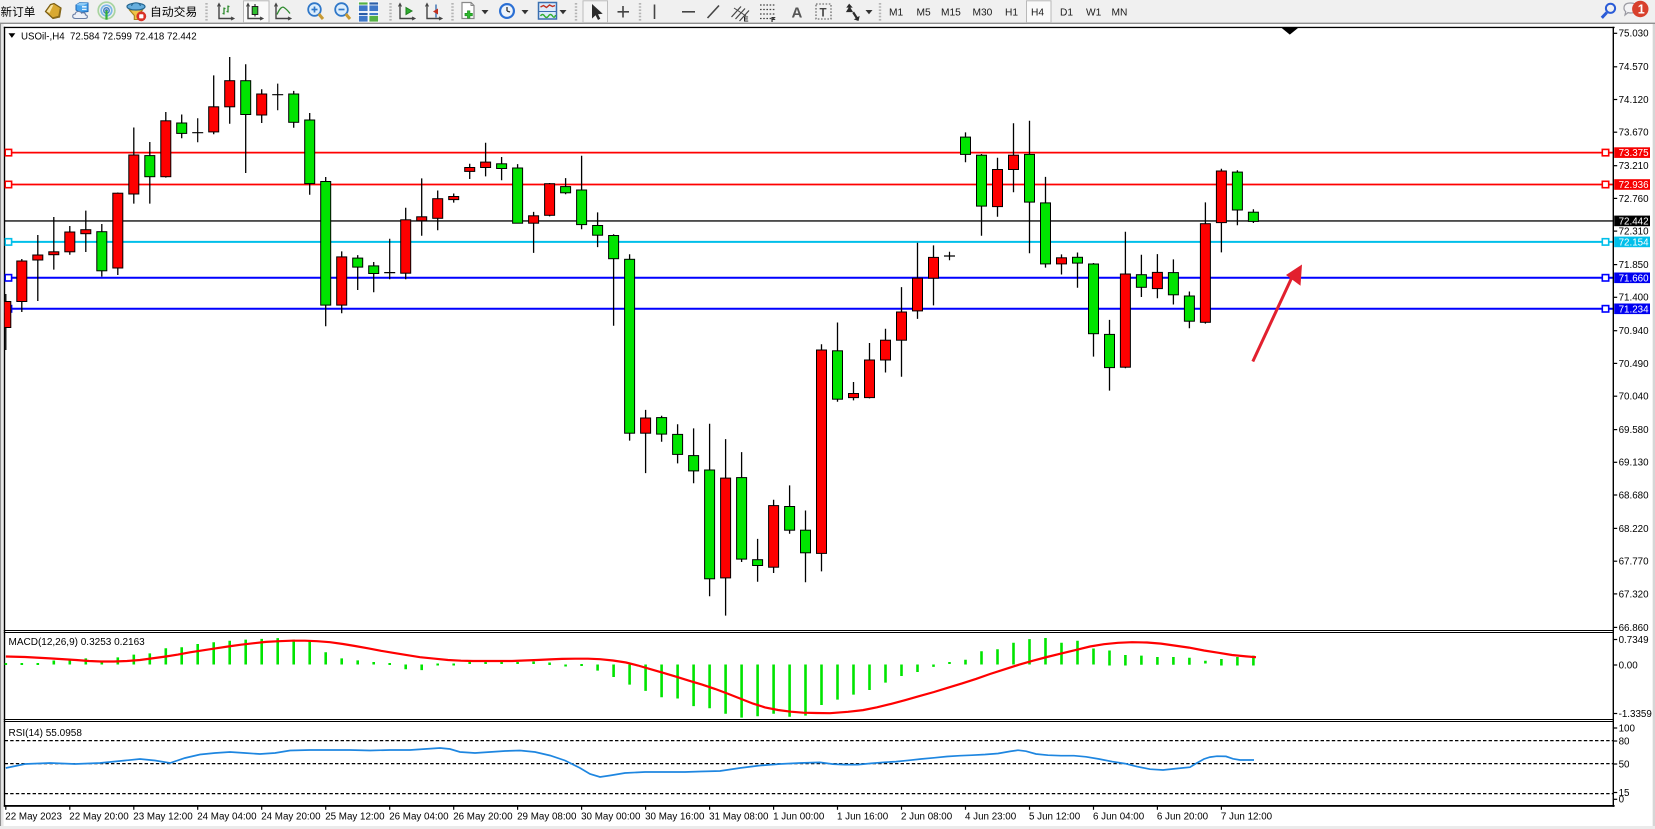 The image size is (1655, 829). I want to click on svg-text: 1, so click(1641, 9).